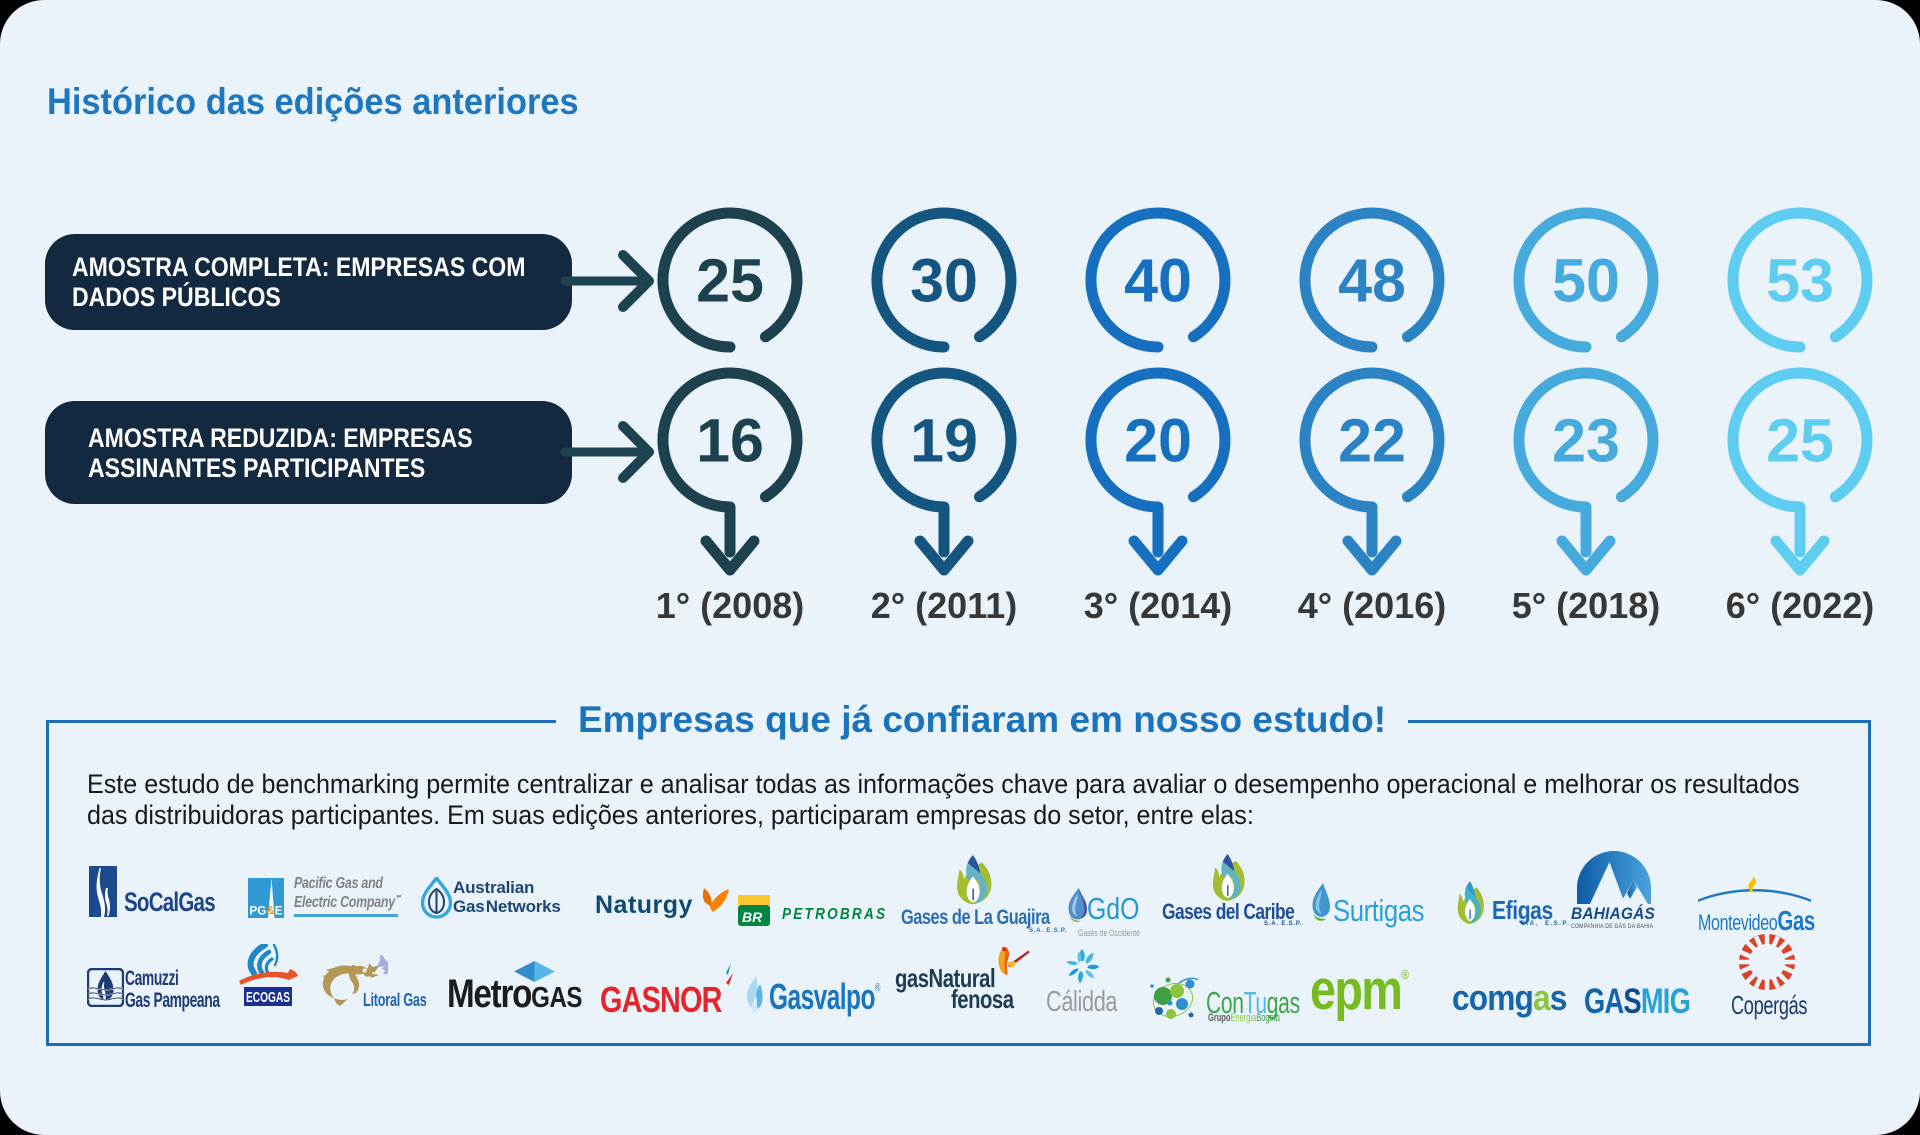 The height and width of the screenshot is (1135, 1920). I want to click on svg-text: 40, so click(1158, 281).